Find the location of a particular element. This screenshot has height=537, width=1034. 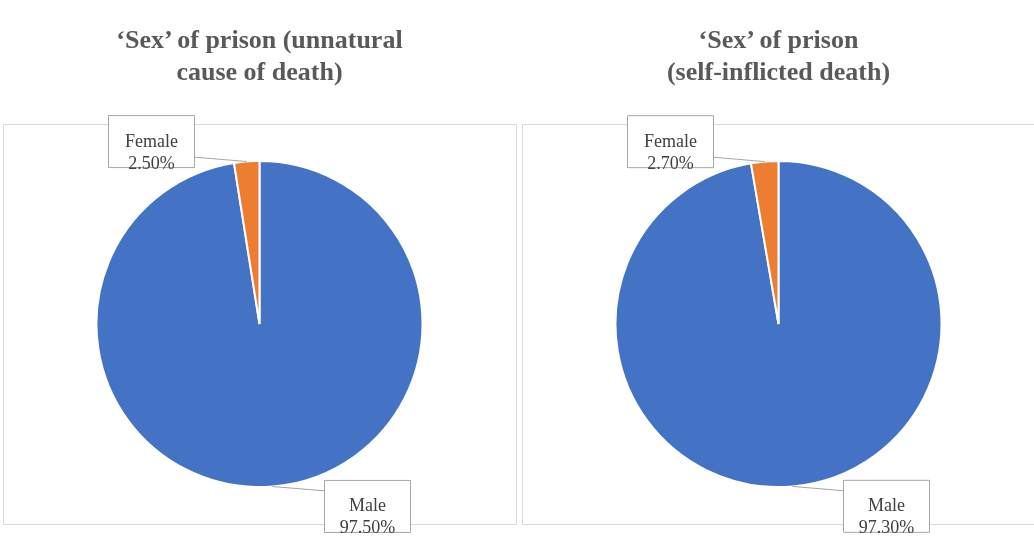

chart-title: ‘Sex’ of prison (self-inflicted death) is located at coordinates (778, 56).